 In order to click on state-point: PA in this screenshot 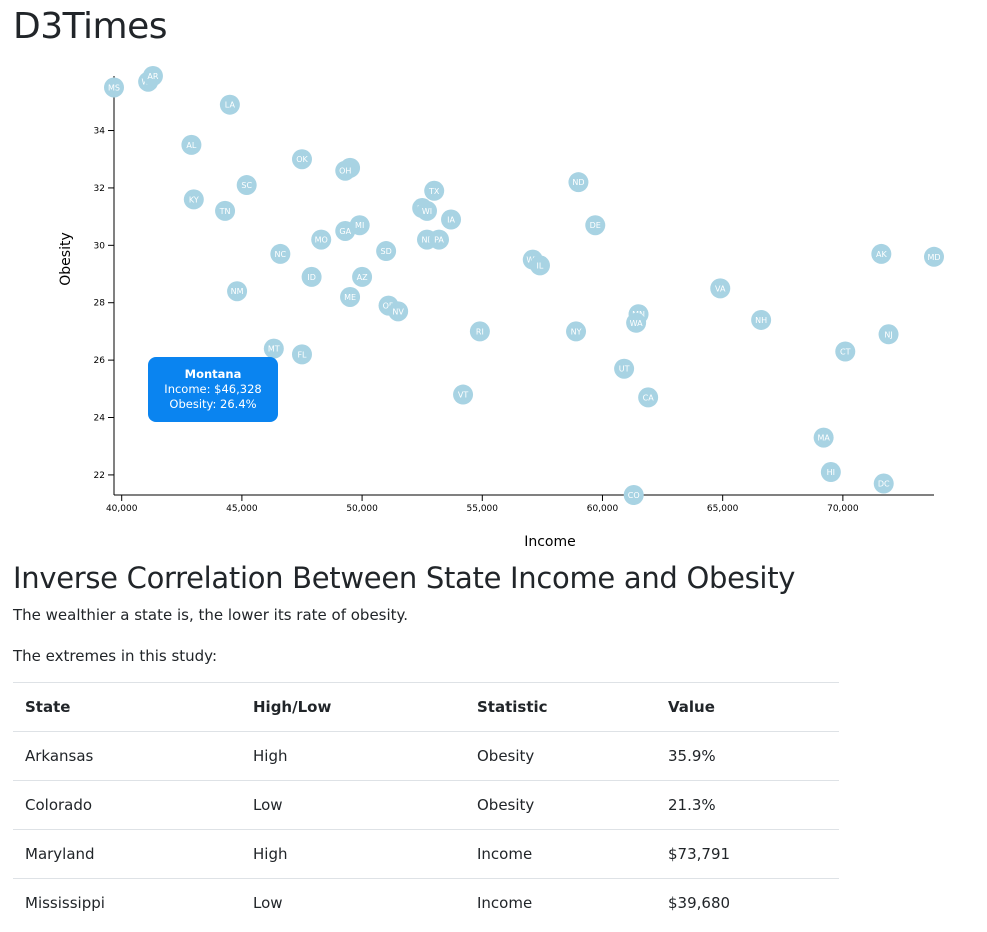, I will do `click(439, 239)`.